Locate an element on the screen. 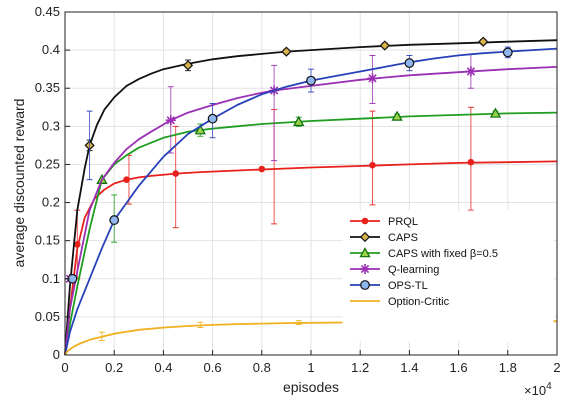  x-axis-multiplier: ×10⁴ is located at coordinates (538, 389).